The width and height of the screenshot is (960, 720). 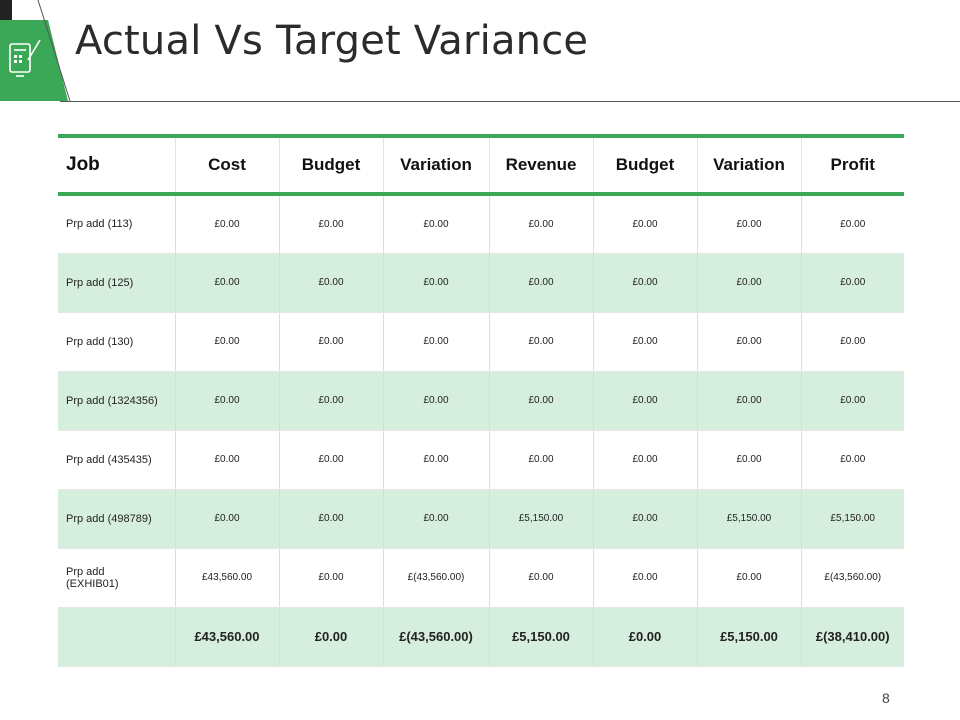 I want to click on value-cell: £43,560.00, so click(x=226, y=578).